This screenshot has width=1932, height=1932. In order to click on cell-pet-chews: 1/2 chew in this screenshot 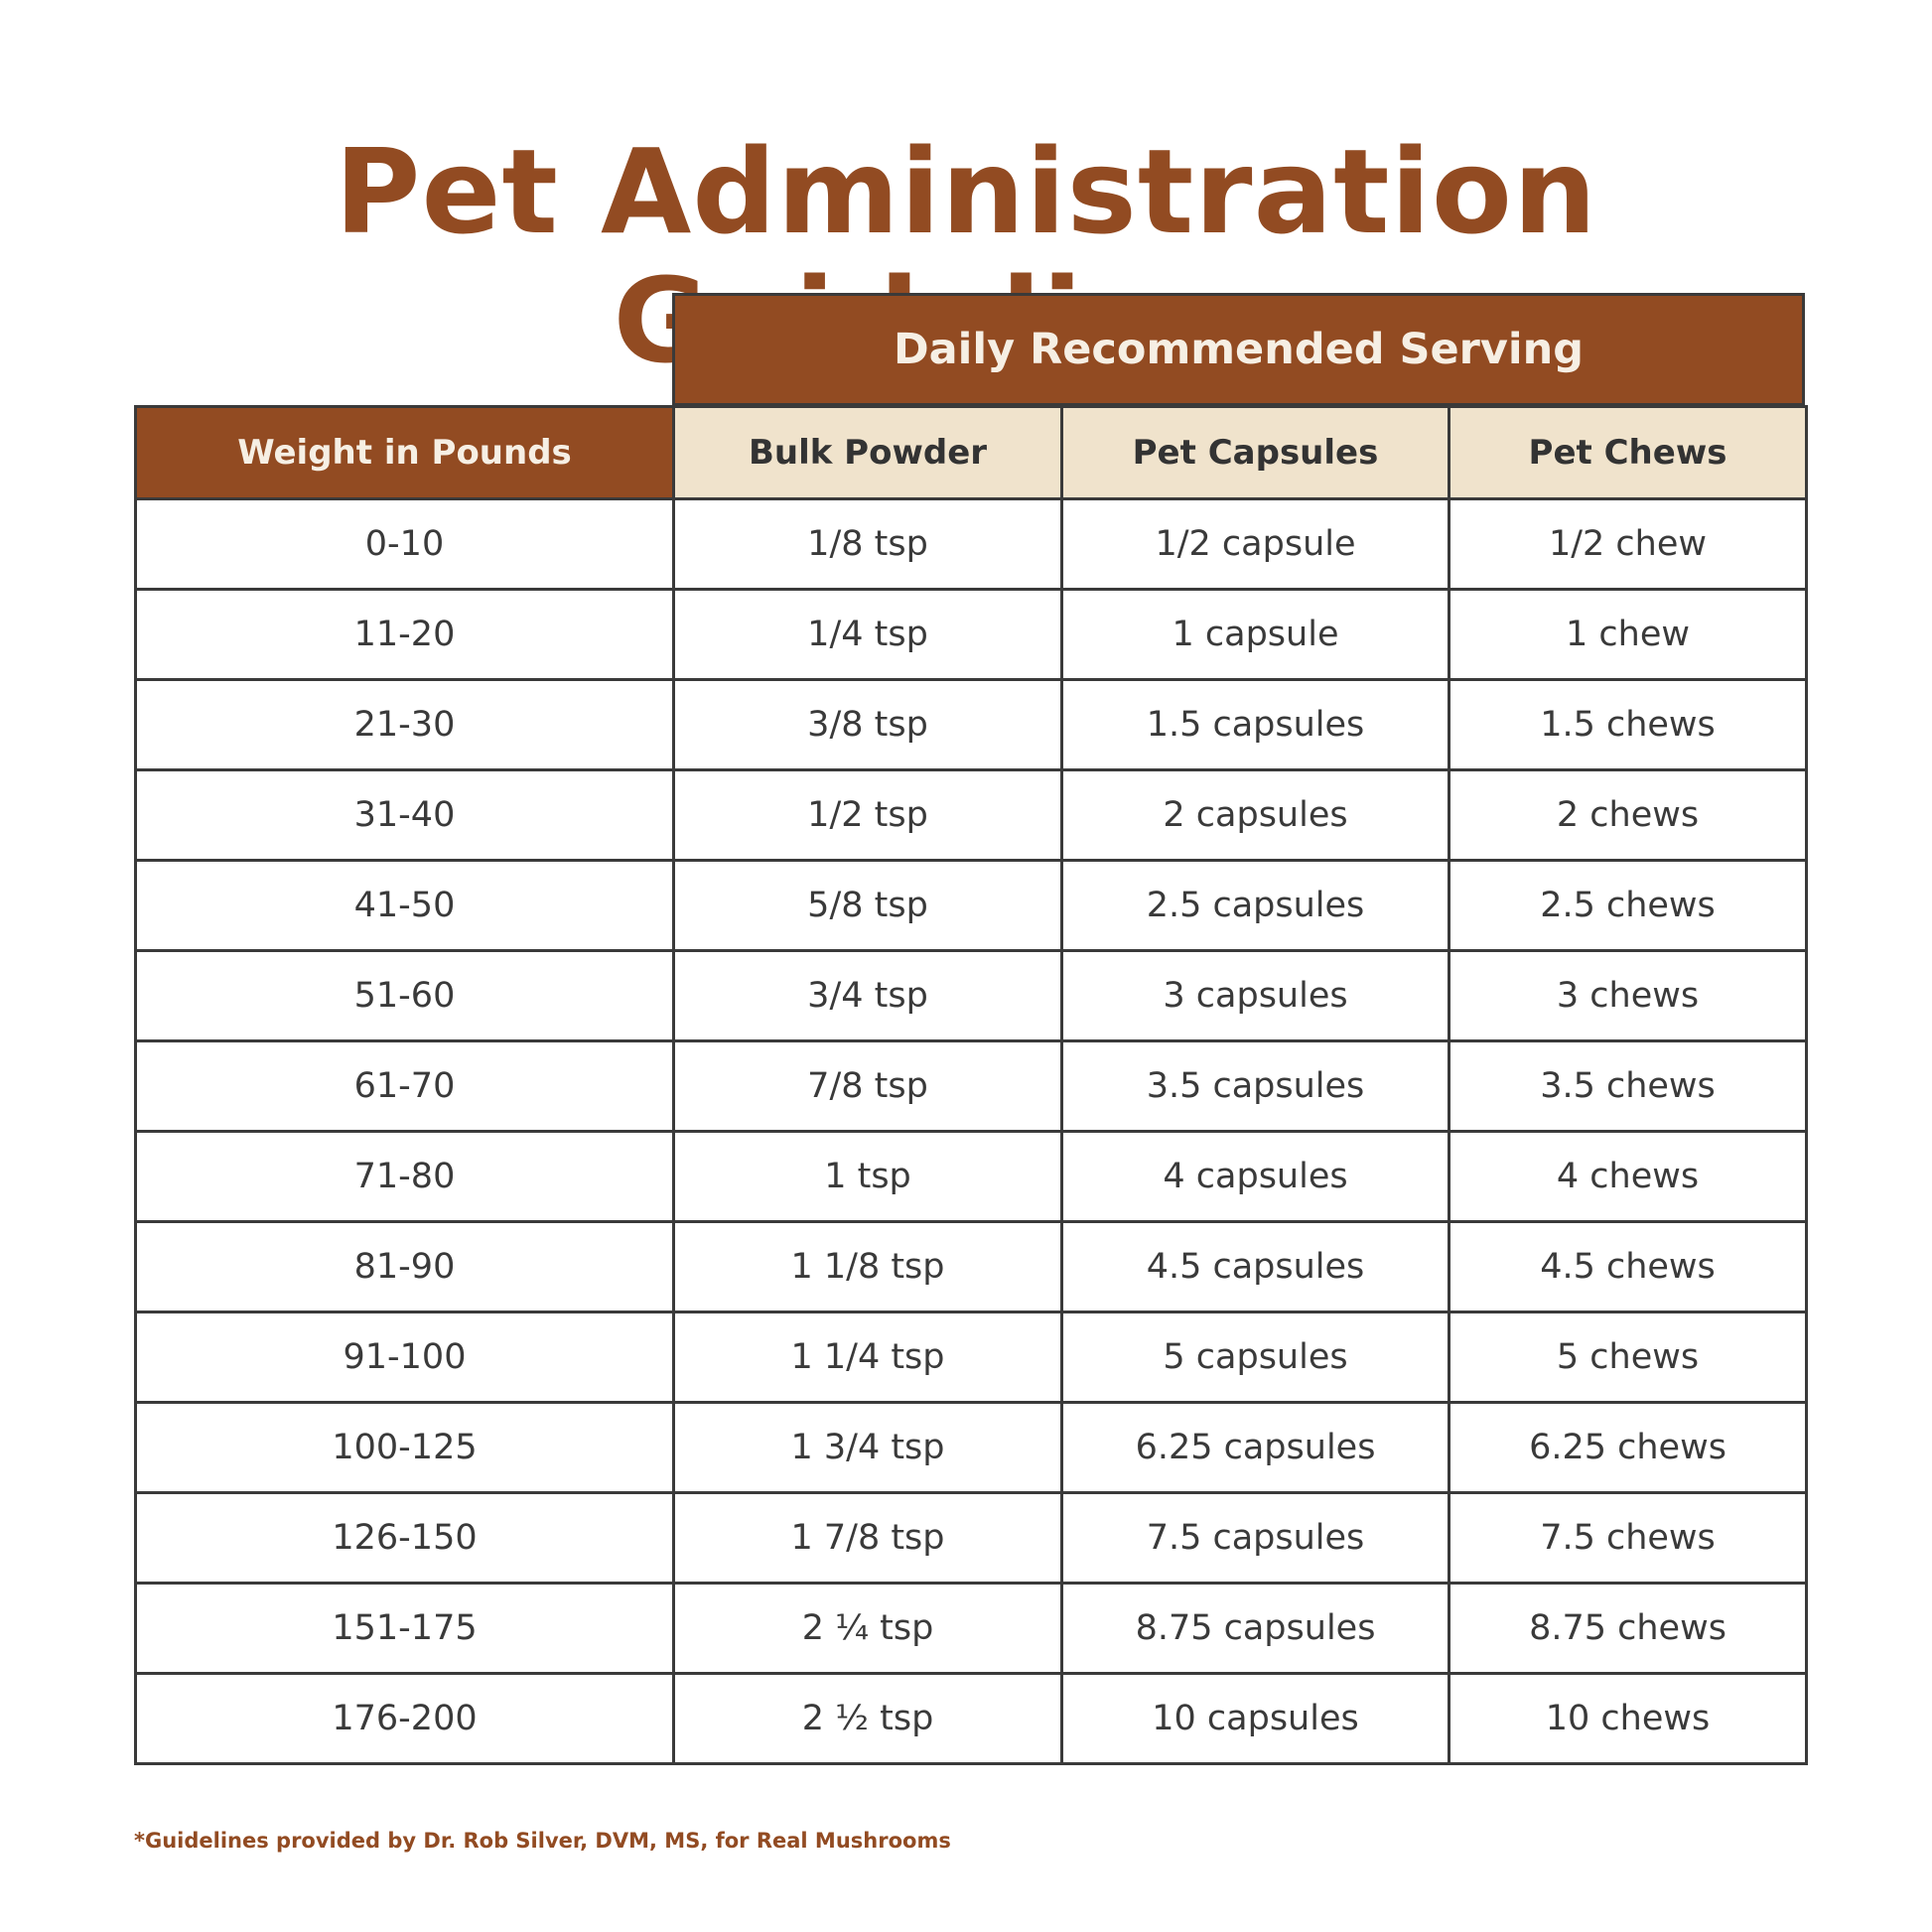, I will do `click(1628, 544)`.